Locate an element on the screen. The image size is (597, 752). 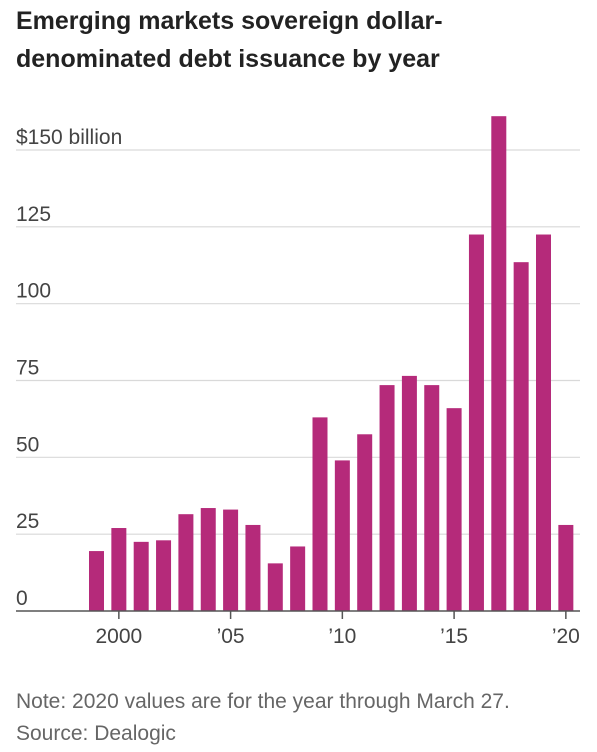
bar-2002 is located at coordinates (164, 575).